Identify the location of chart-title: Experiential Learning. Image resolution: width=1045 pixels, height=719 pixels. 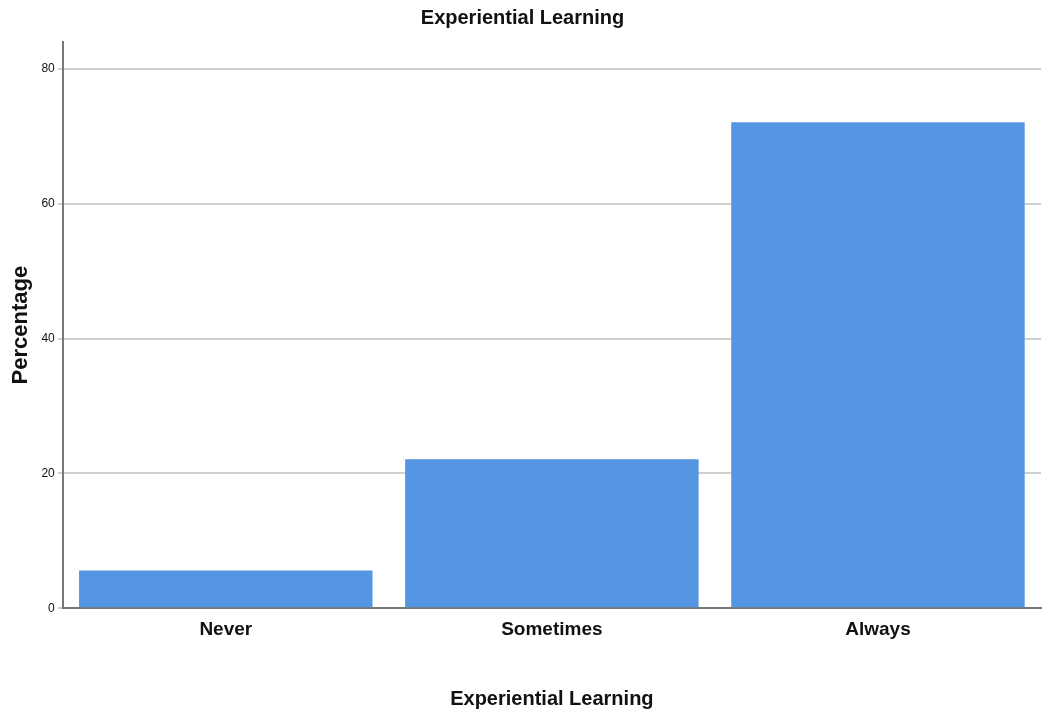
(522, 16).